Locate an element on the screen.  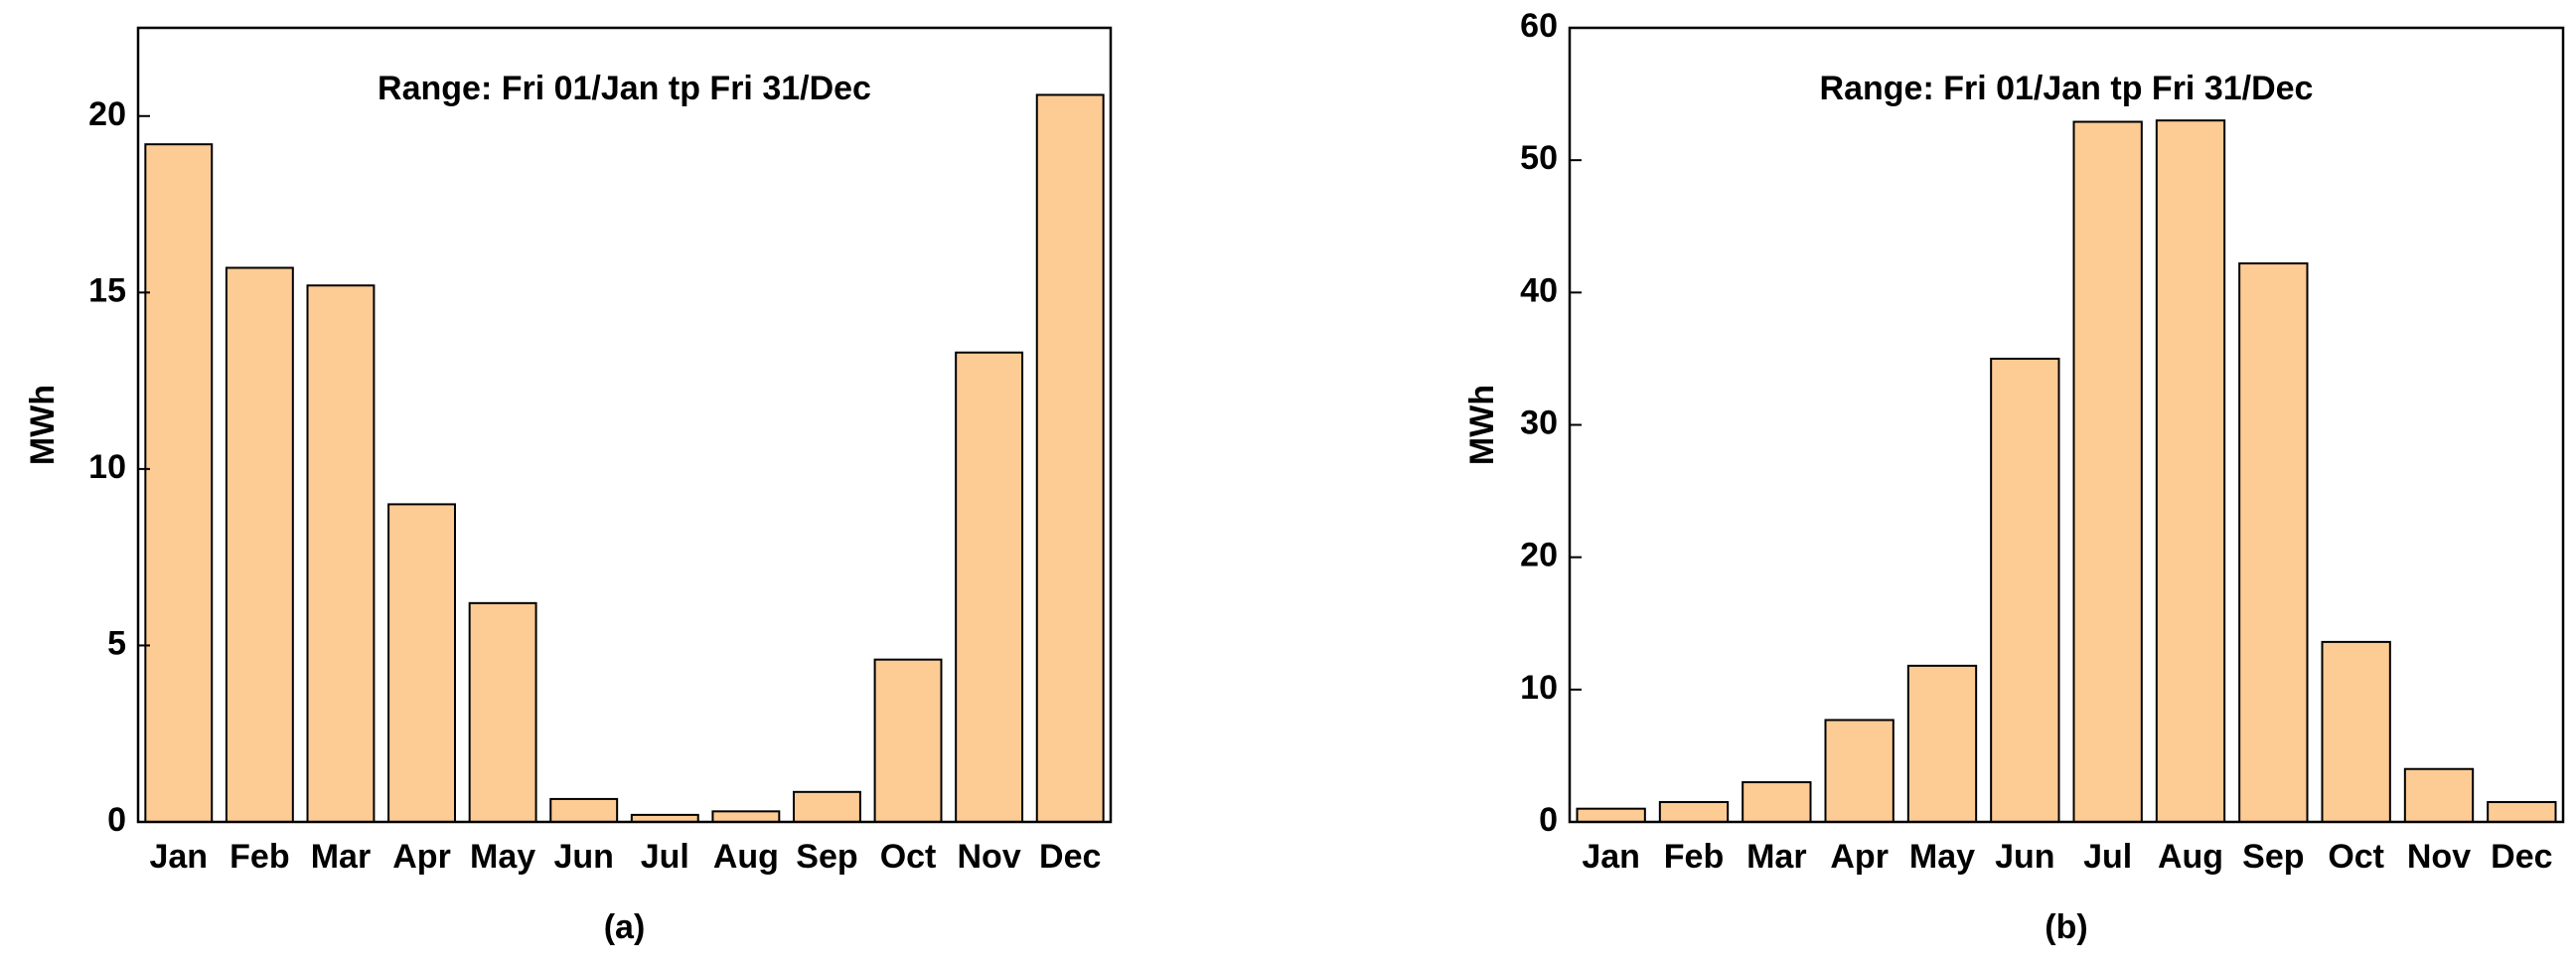
caption: (b) is located at coordinates (2066, 927).